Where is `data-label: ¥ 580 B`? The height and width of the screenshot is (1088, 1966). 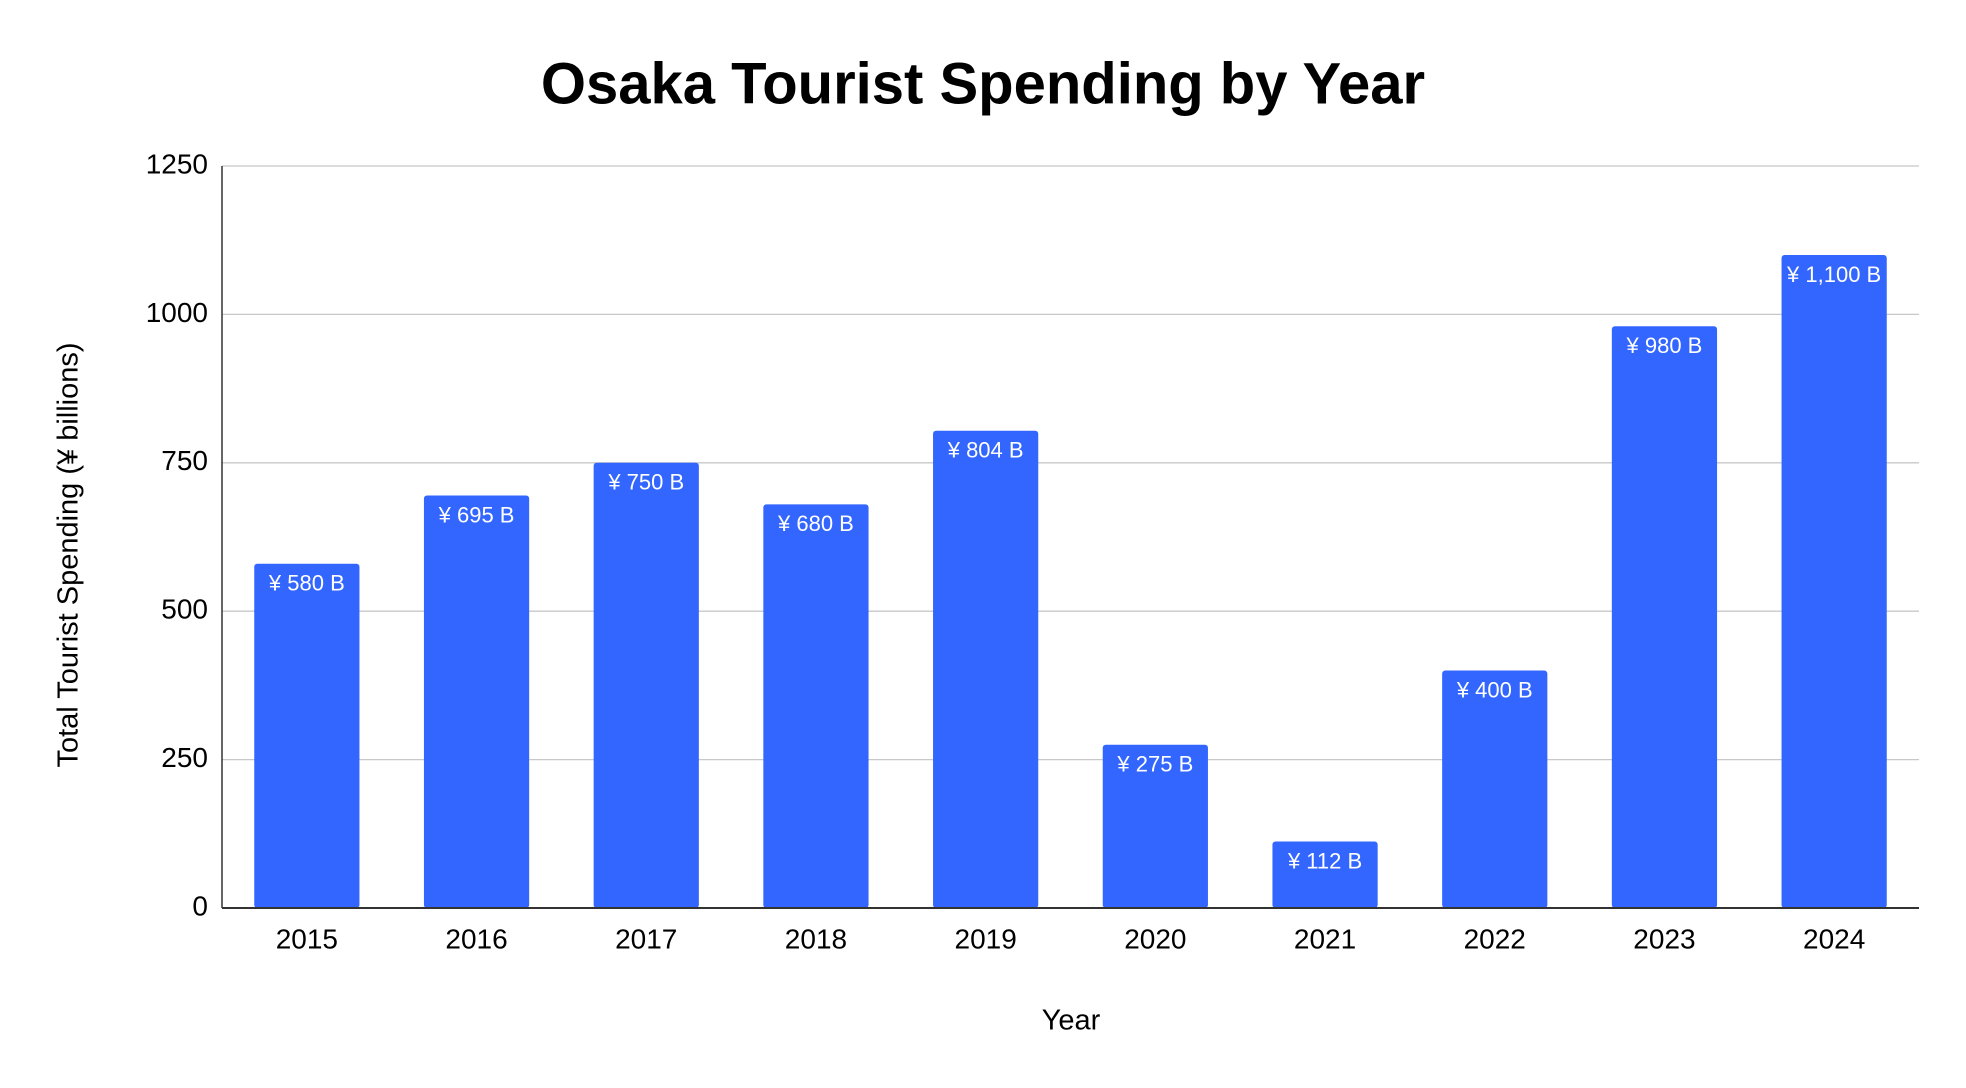
data-label: ¥ 580 B is located at coordinates (306, 583).